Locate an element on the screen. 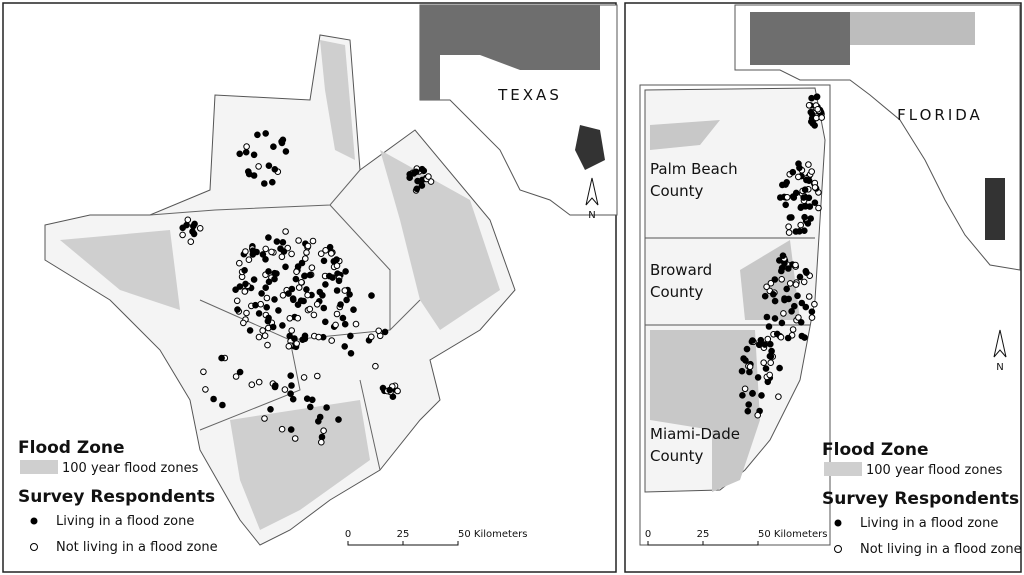 This screenshot has height=575, width=1024. legend-item: Living in a flood zone is located at coordinates (929, 523).